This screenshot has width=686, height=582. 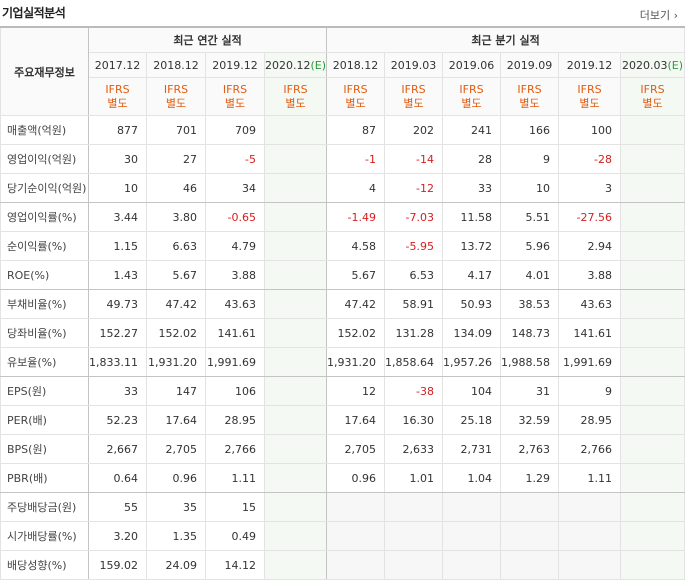 I want to click on value-cell: 877, so click(x=117, y=130).